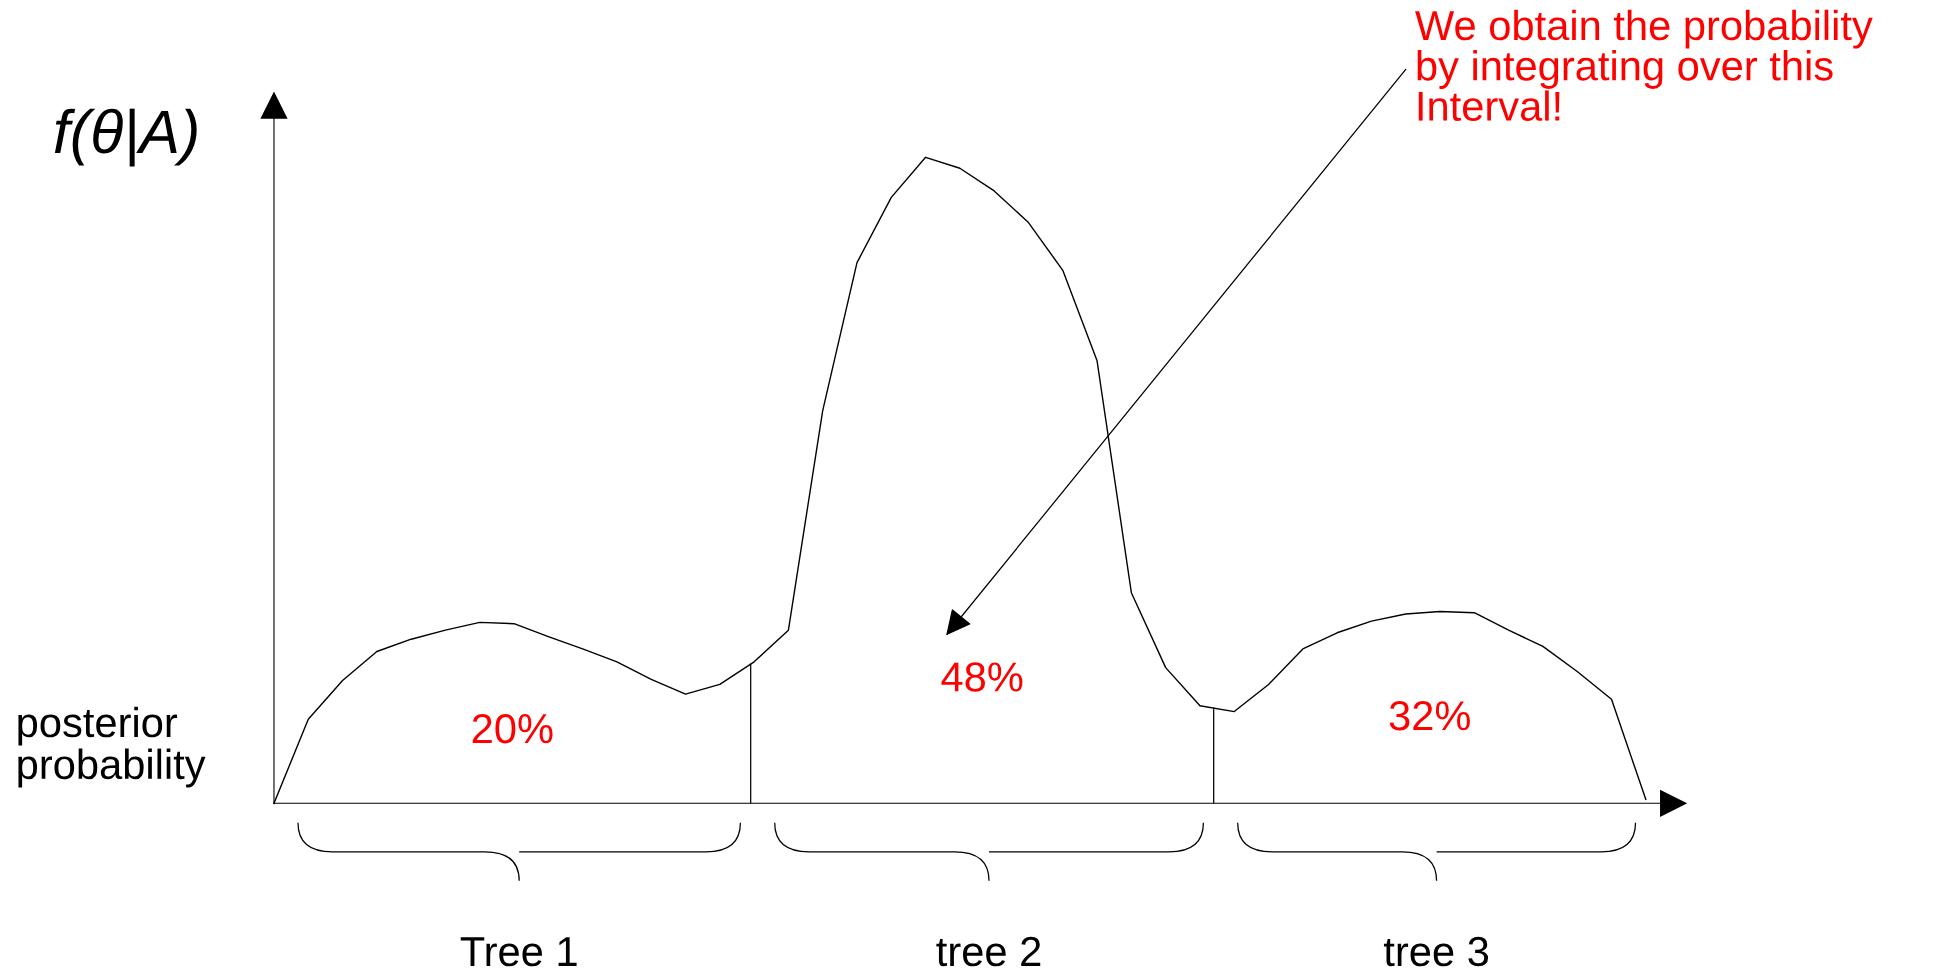  I want to click on text: posterior probability, so click(112, 747).